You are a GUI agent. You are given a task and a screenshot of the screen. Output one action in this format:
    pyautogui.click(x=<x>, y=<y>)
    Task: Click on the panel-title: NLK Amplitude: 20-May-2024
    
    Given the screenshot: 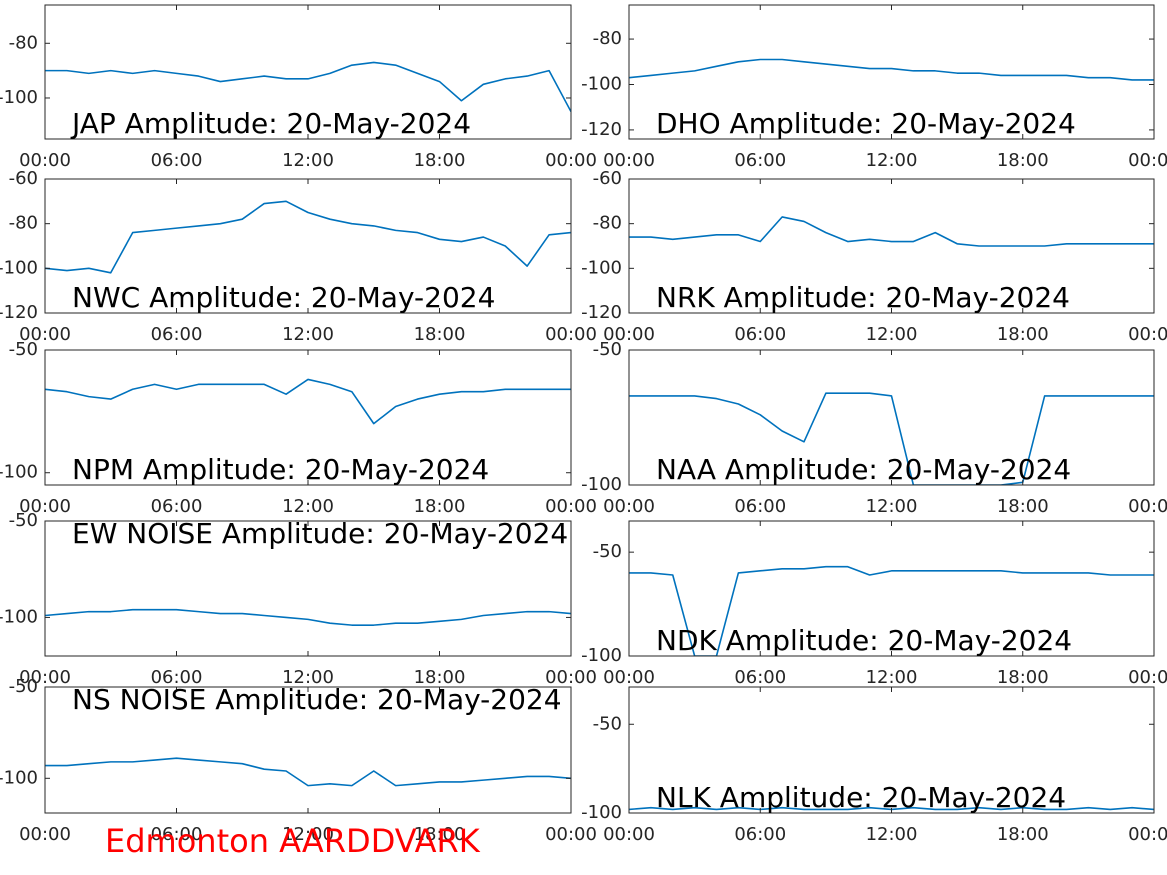 What is the action you would take?
    pyautogui.click(x=861, y=797)
    